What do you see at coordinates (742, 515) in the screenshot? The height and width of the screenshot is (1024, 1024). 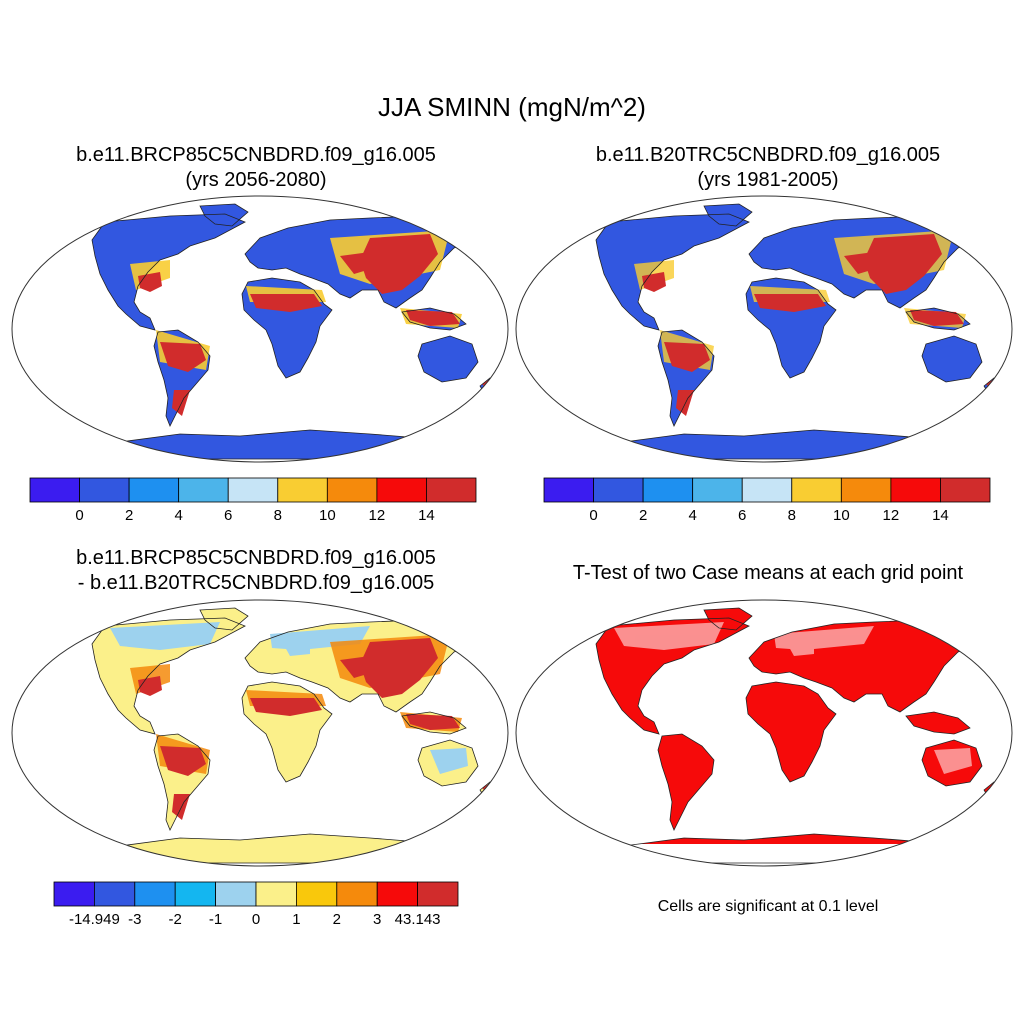 I see `colorbar-2-label-3: 6` at bounding box center [742, 515].